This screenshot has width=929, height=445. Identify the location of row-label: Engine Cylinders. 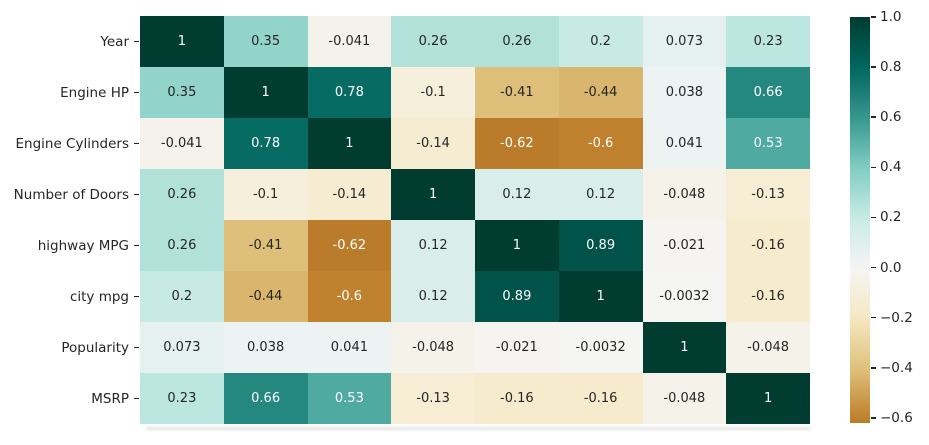
(70, 143).